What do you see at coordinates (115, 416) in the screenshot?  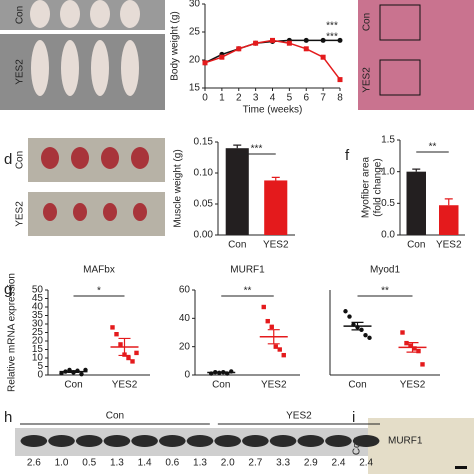 I see `group-label: Con` at bounding box center [115, 416].